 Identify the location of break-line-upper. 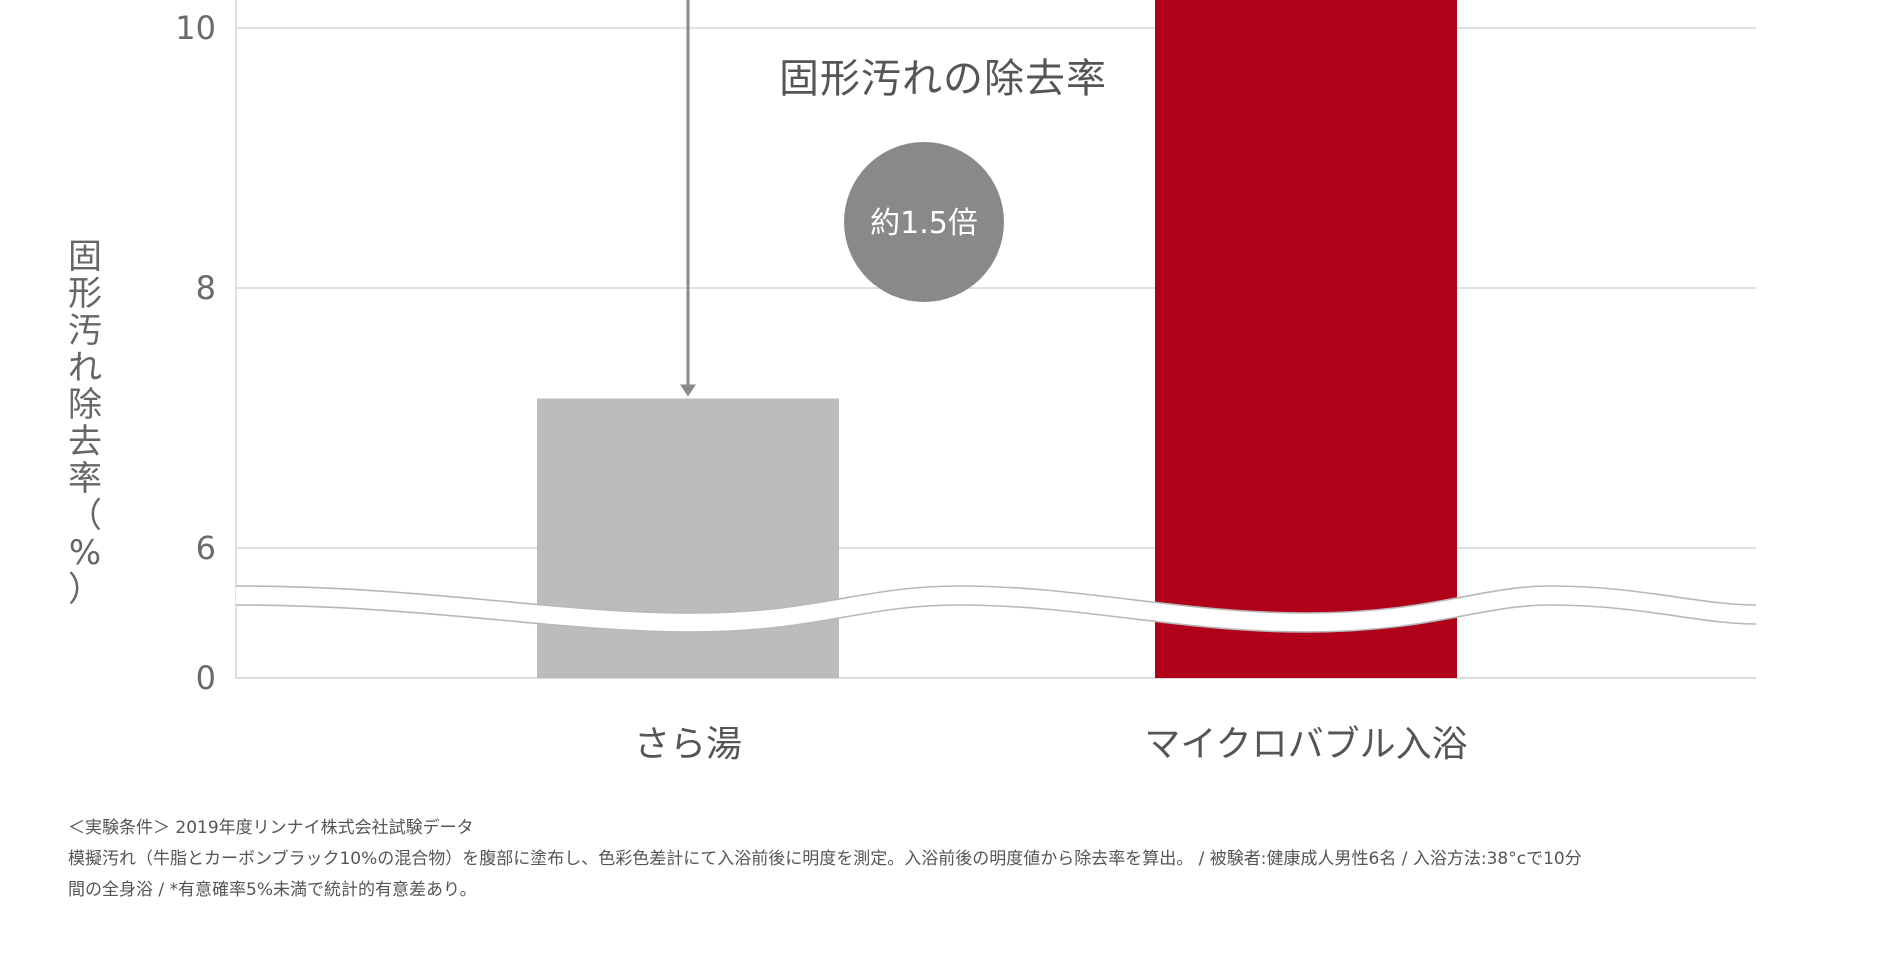
(996, 599).